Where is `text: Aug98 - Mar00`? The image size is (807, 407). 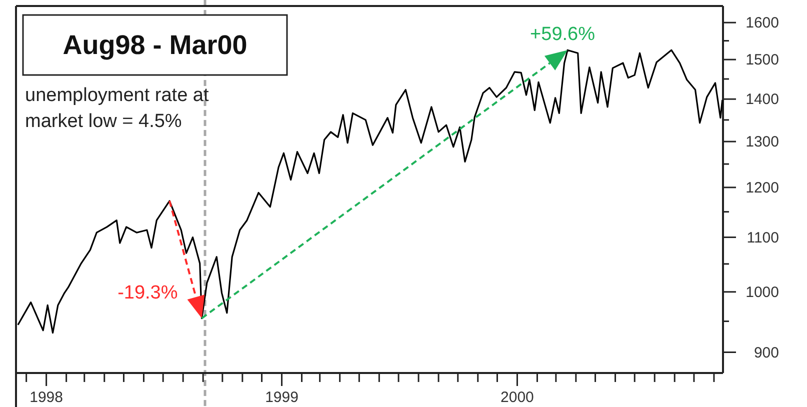
text: Aug98 - Mar00 is located at coordinates (155, 45).